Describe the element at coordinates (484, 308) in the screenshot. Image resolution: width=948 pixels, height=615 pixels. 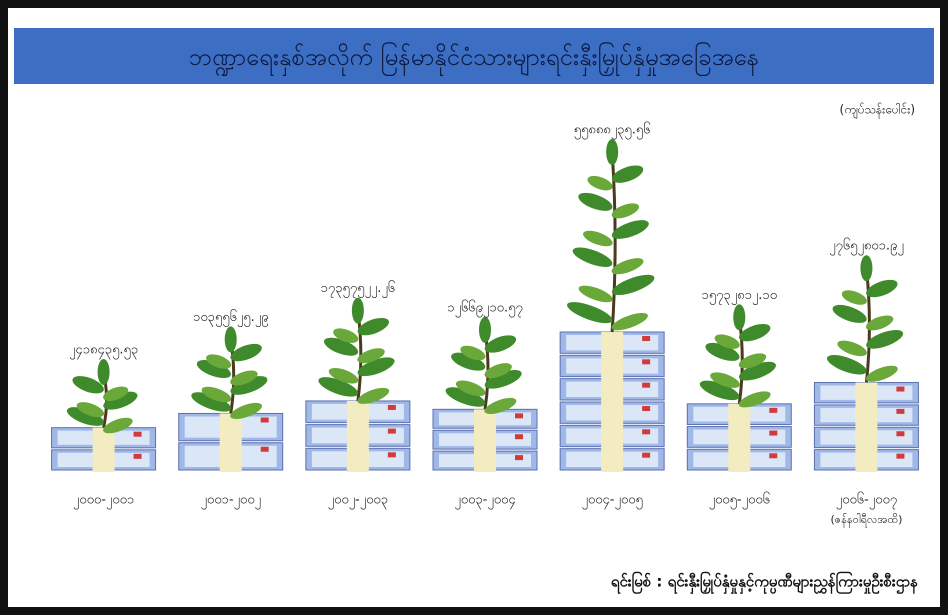
I see `value-label: ၁၂၆၆၉၂၁၀.၅၇` at that location.